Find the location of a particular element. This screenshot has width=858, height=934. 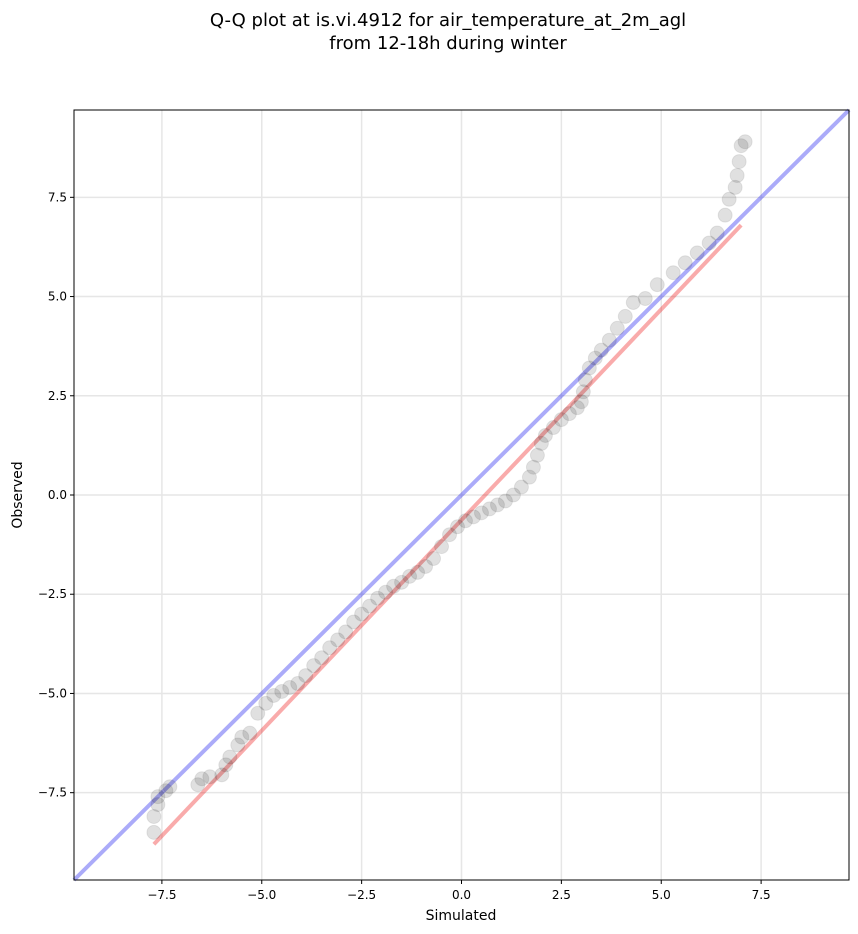

x-tick-label: −2.5 is located at coordinates (361, 895).